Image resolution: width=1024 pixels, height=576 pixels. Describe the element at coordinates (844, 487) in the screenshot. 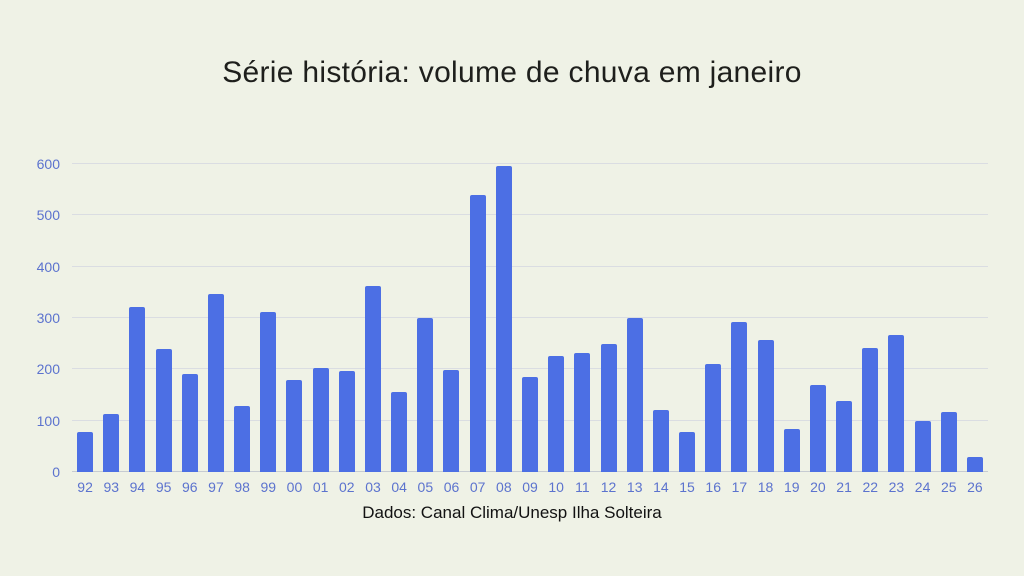

I see `x-axis-tick-label: 21` at that location.